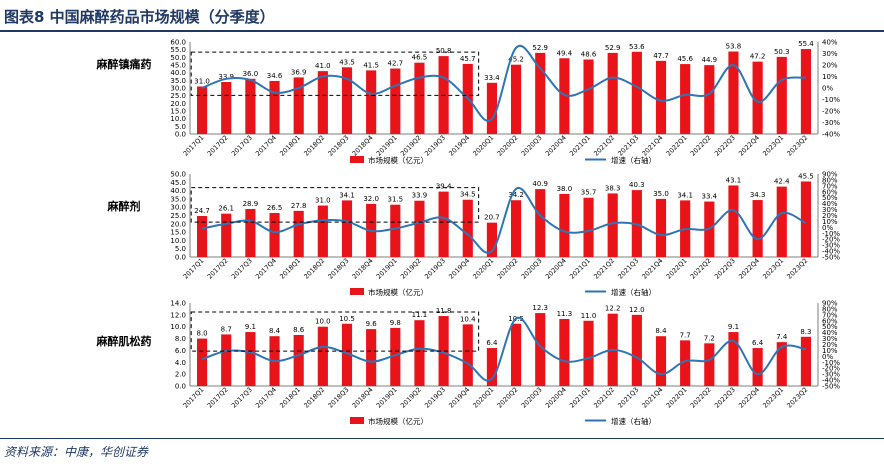  Describe the element at coordinates (372, 324) in the screenshot. I see `panel3-bar-label: 9.6` at that location.